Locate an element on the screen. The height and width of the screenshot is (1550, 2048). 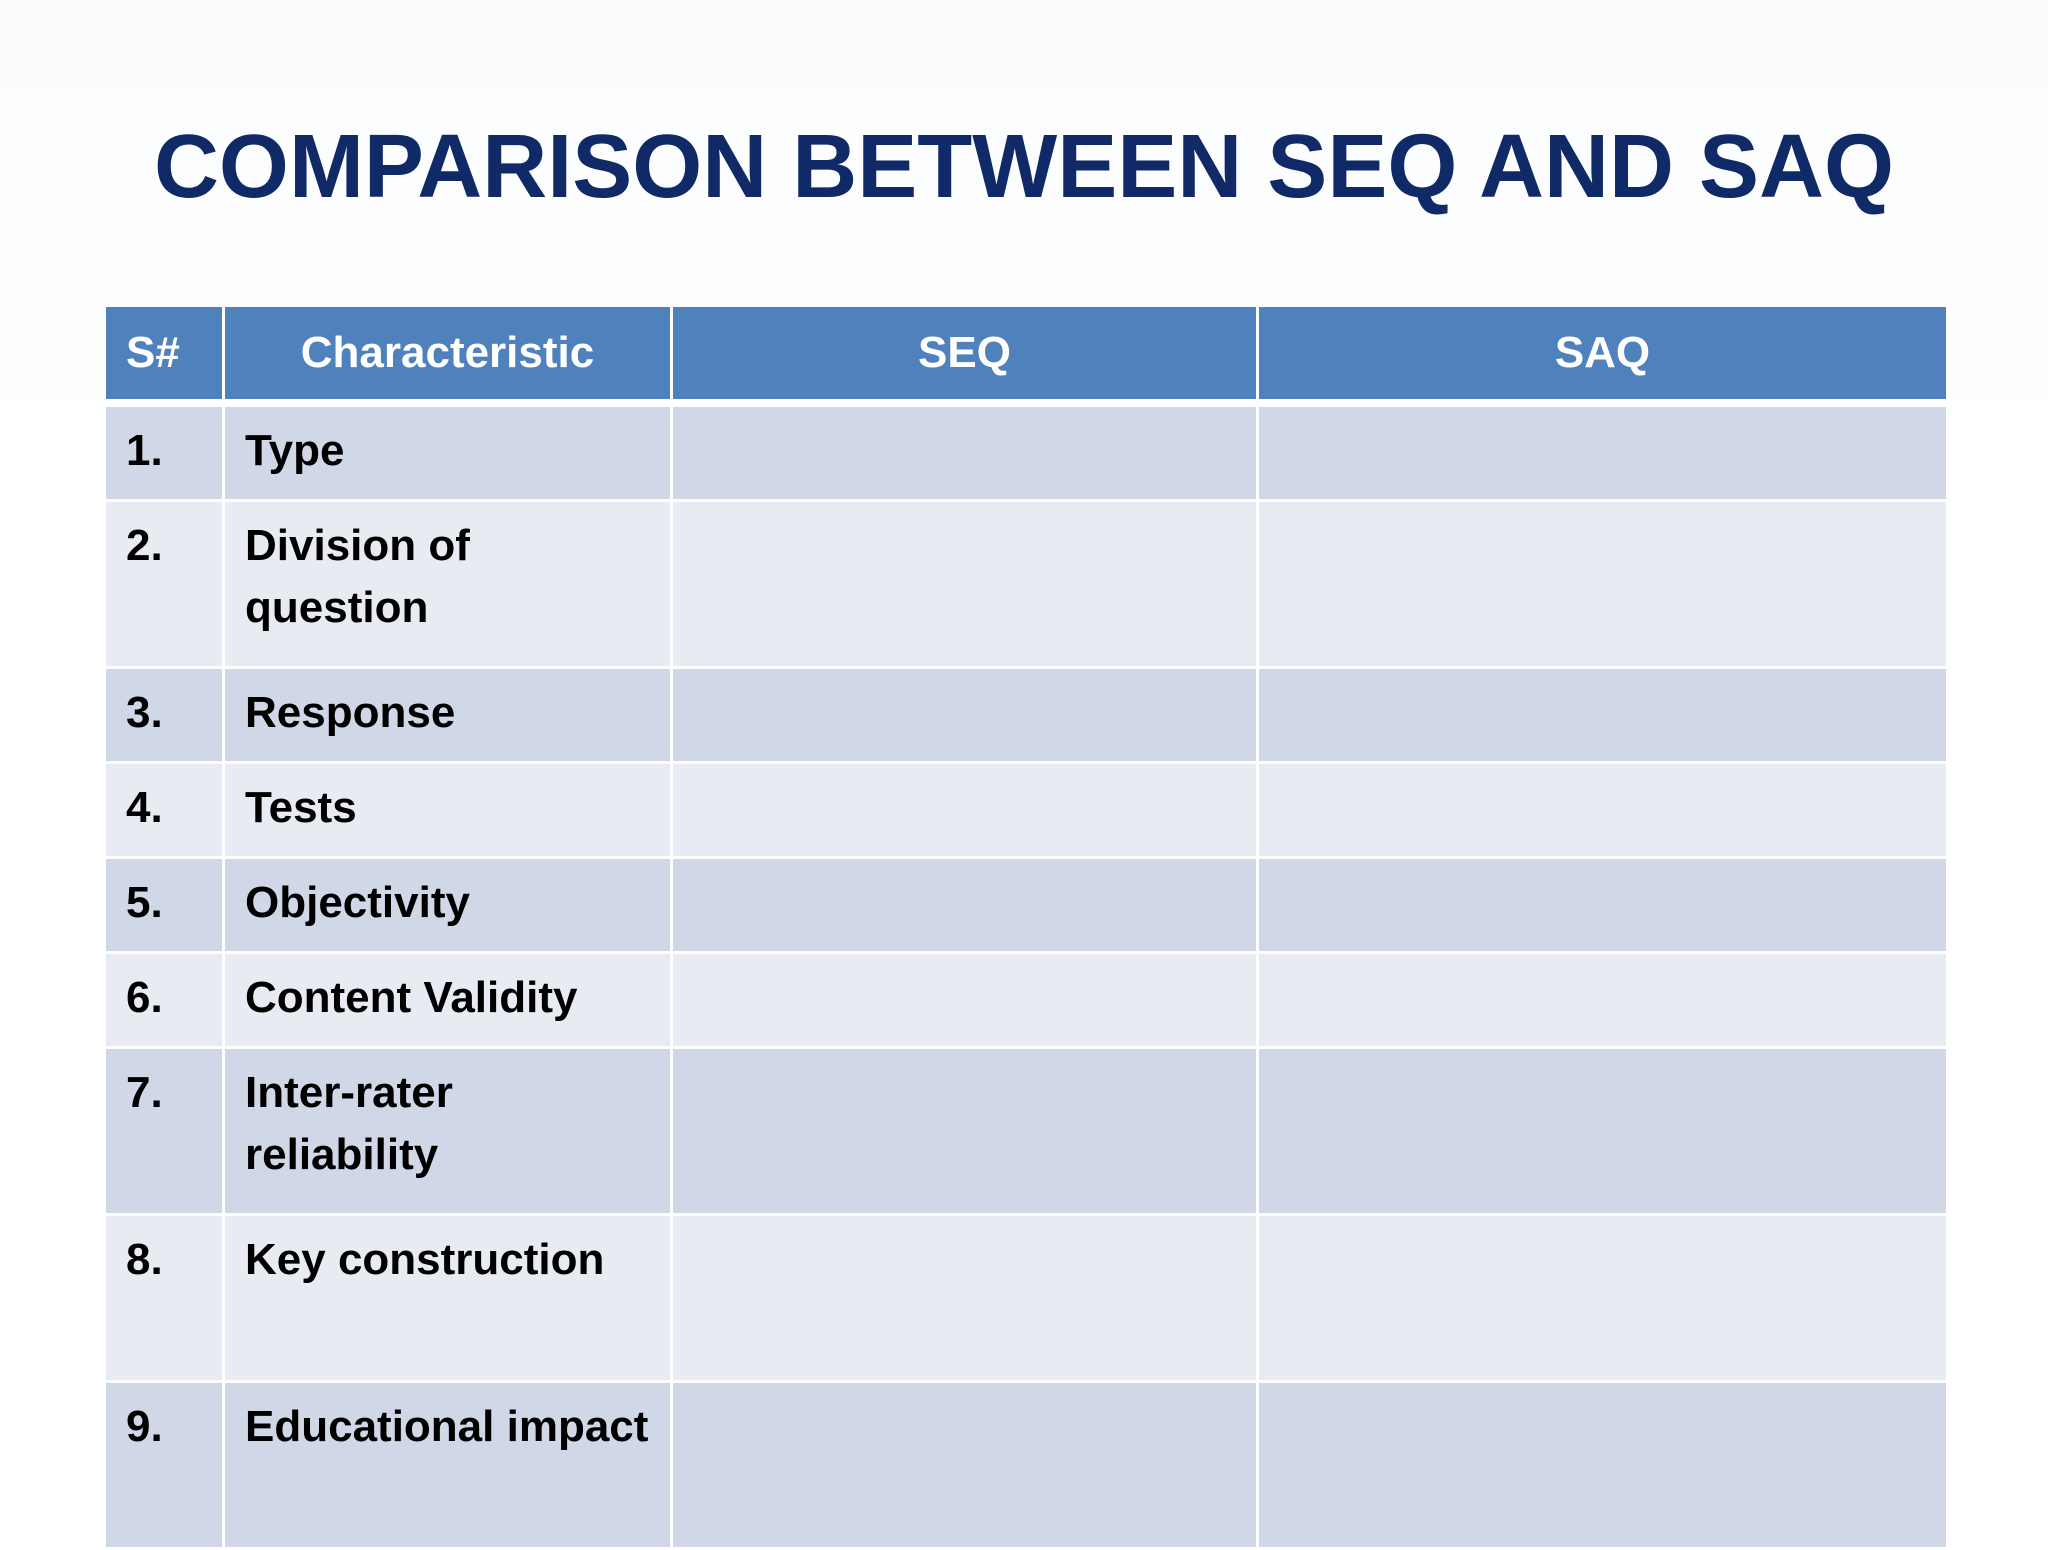
row-number: 8. is located at coordinates (164, 1298).